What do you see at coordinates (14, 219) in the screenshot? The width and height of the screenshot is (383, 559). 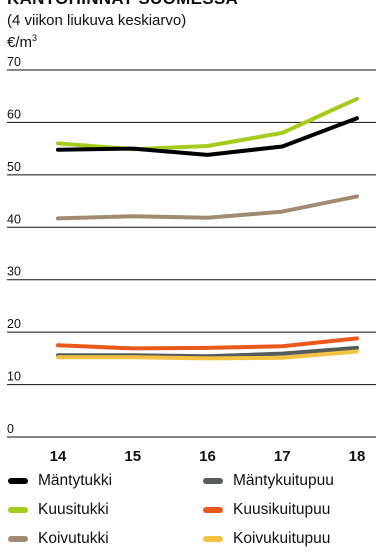 I see `y-tick-label-40: 40` at bounding box center [14, 219].